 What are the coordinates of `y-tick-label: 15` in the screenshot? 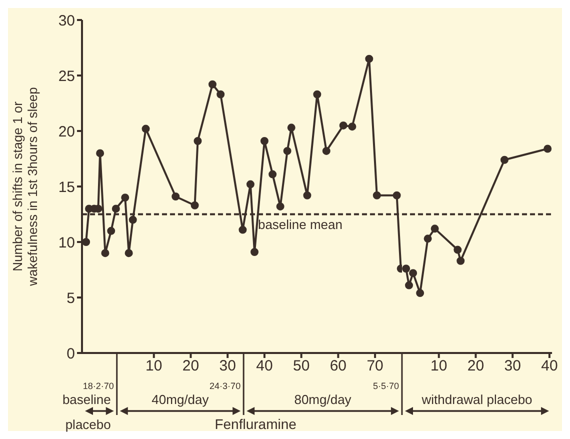 It's located at (66, 187).